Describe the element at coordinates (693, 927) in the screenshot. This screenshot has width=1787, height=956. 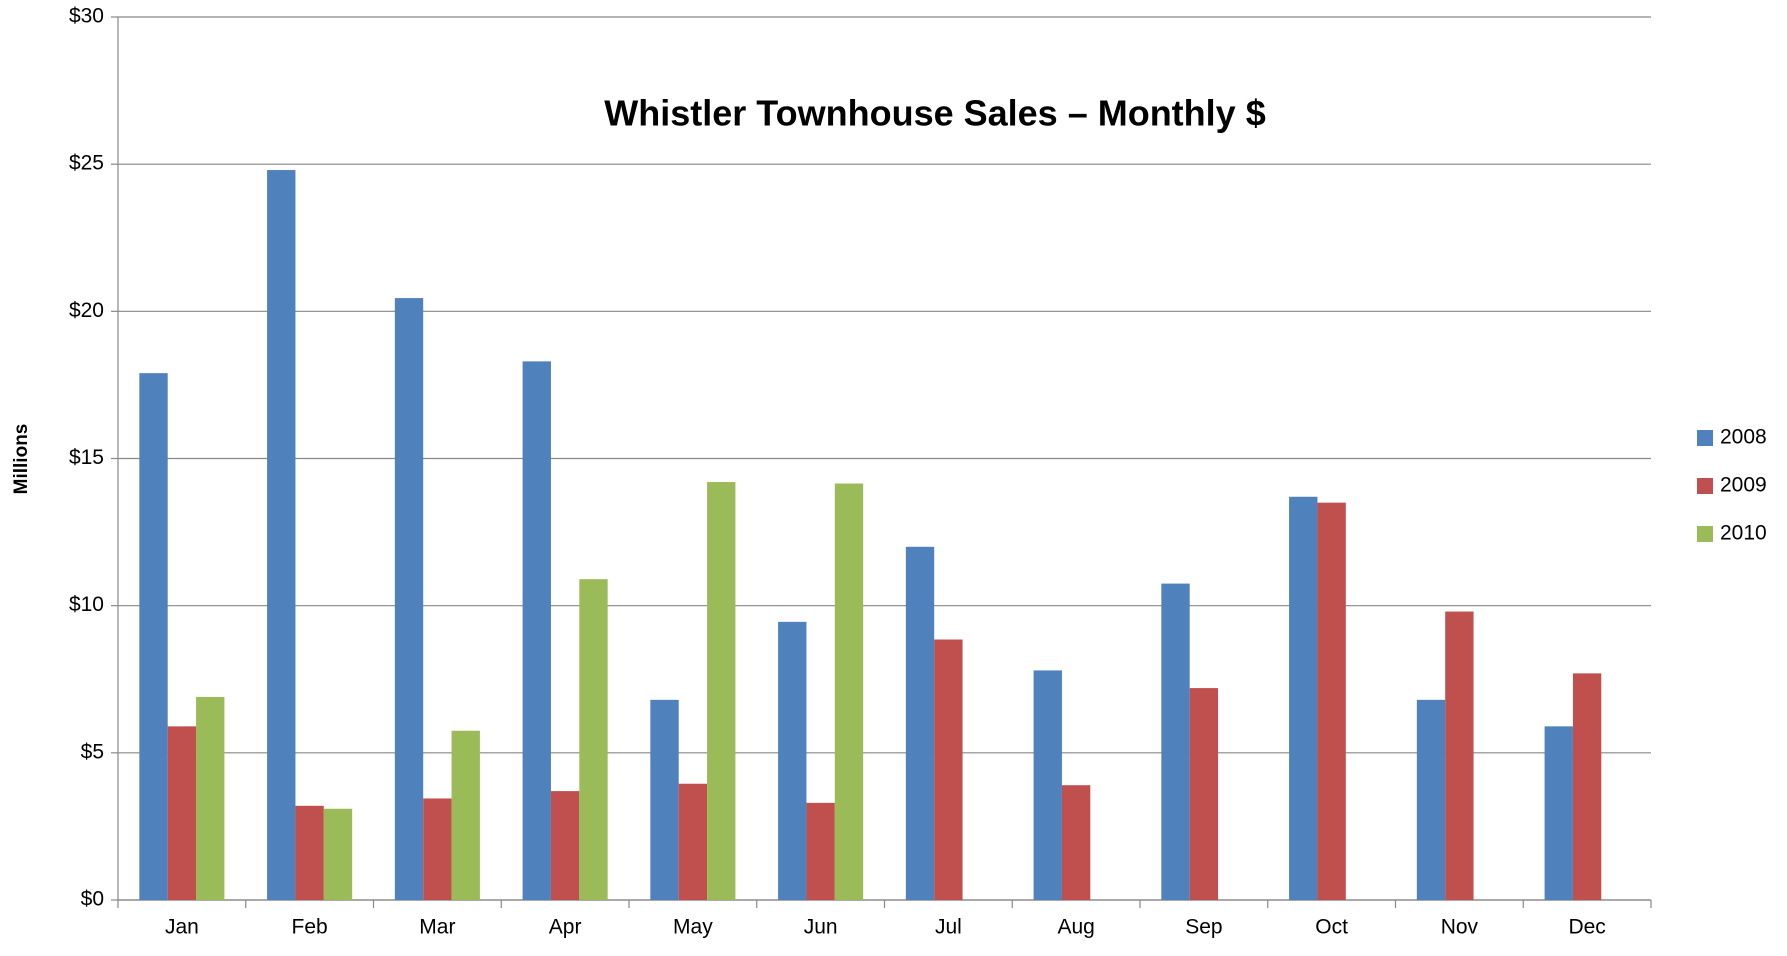
I see `x-tick-label: May` at that location.